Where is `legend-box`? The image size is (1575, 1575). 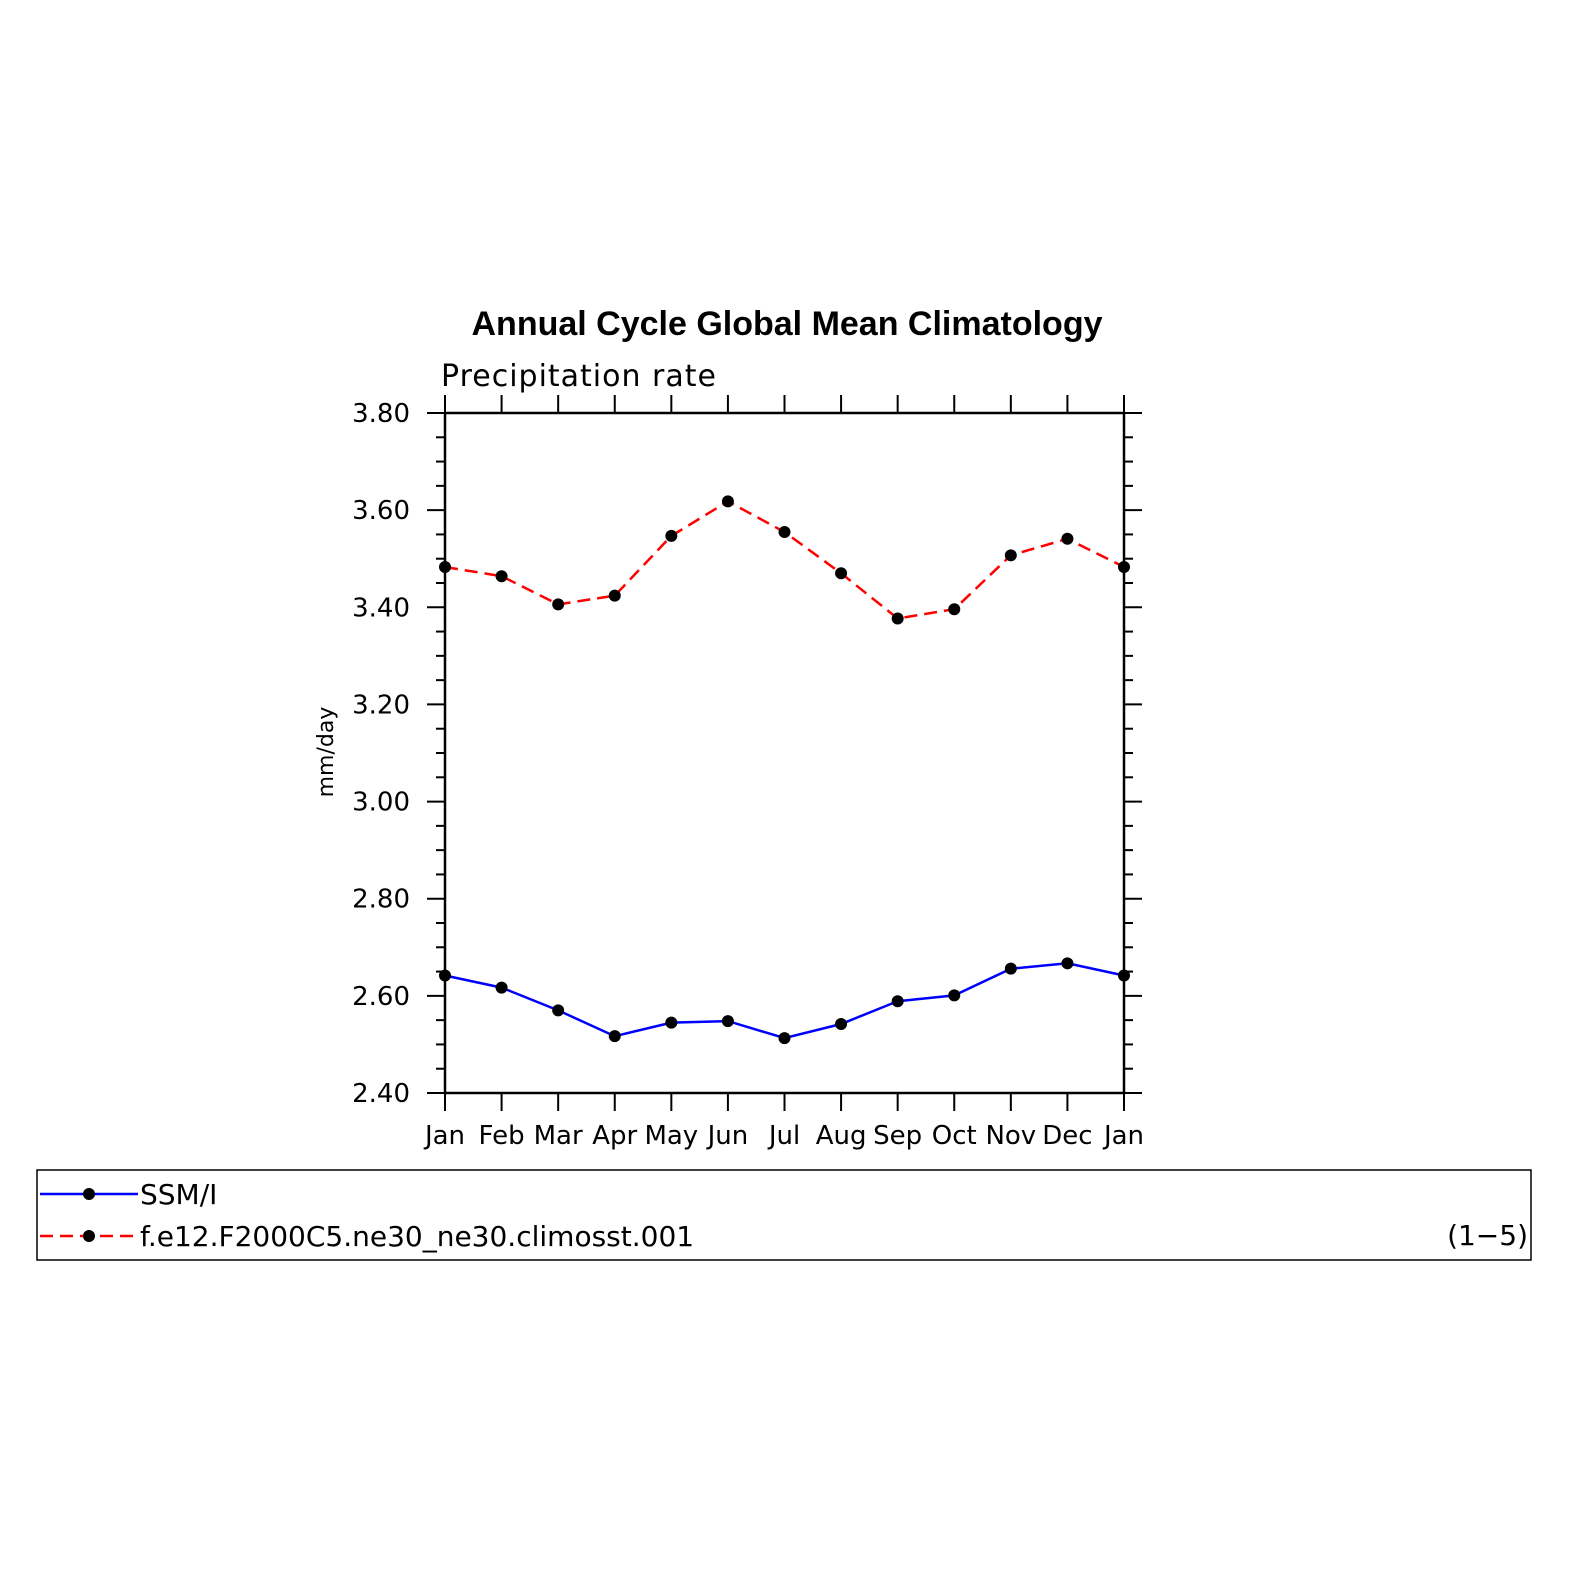
legend-box is located at coordinates (784, 1215).